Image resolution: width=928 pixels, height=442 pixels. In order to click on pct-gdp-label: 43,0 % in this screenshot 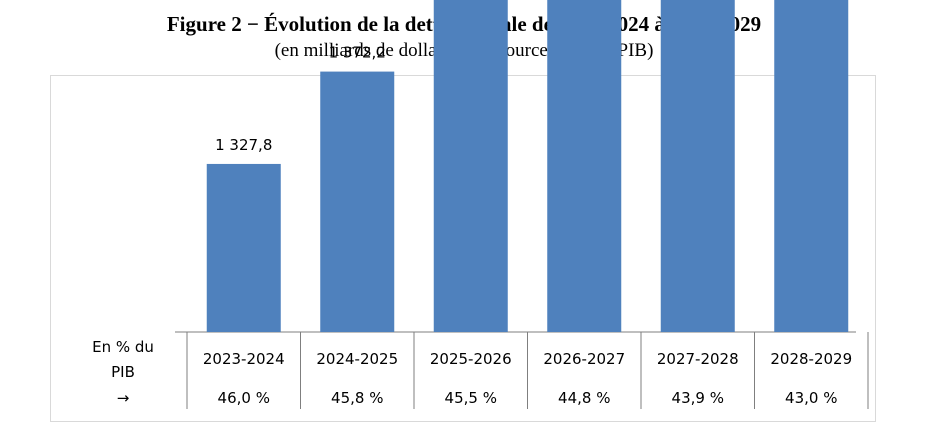, I will do `click(811, 398)`.